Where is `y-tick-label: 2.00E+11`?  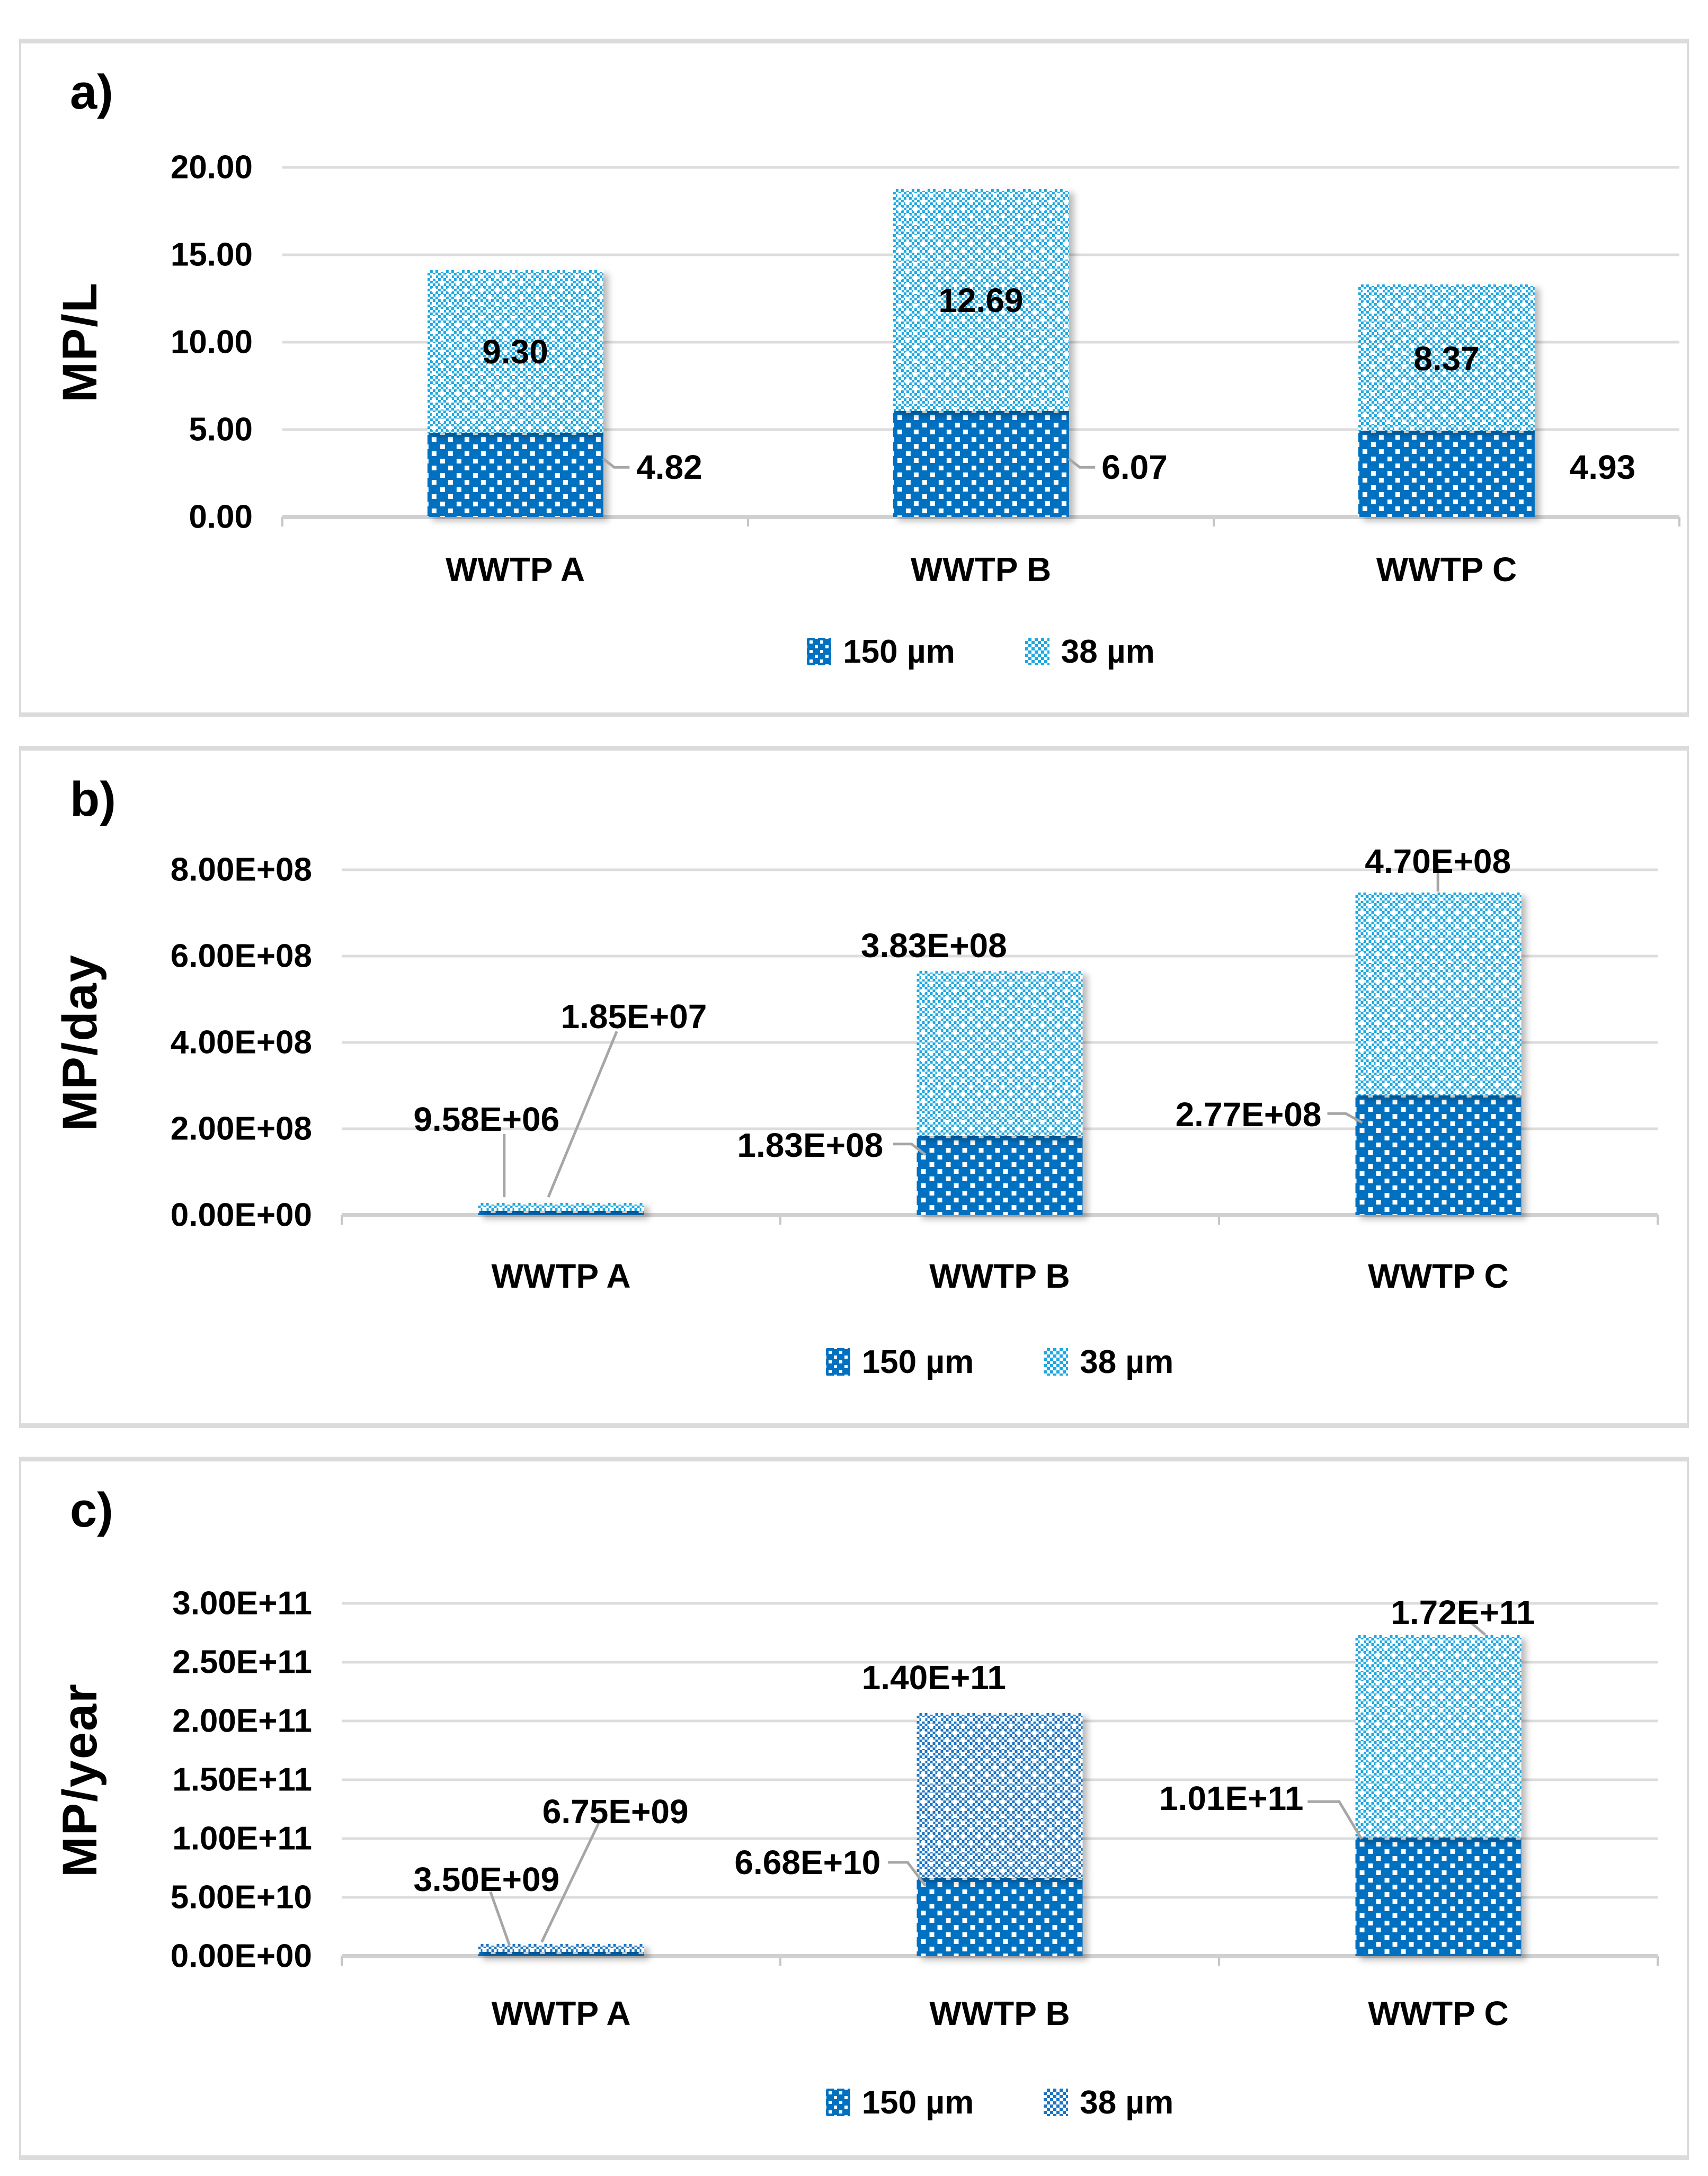 y-tick-label: 2.00E+11 is located at coordinates (242, 1721).